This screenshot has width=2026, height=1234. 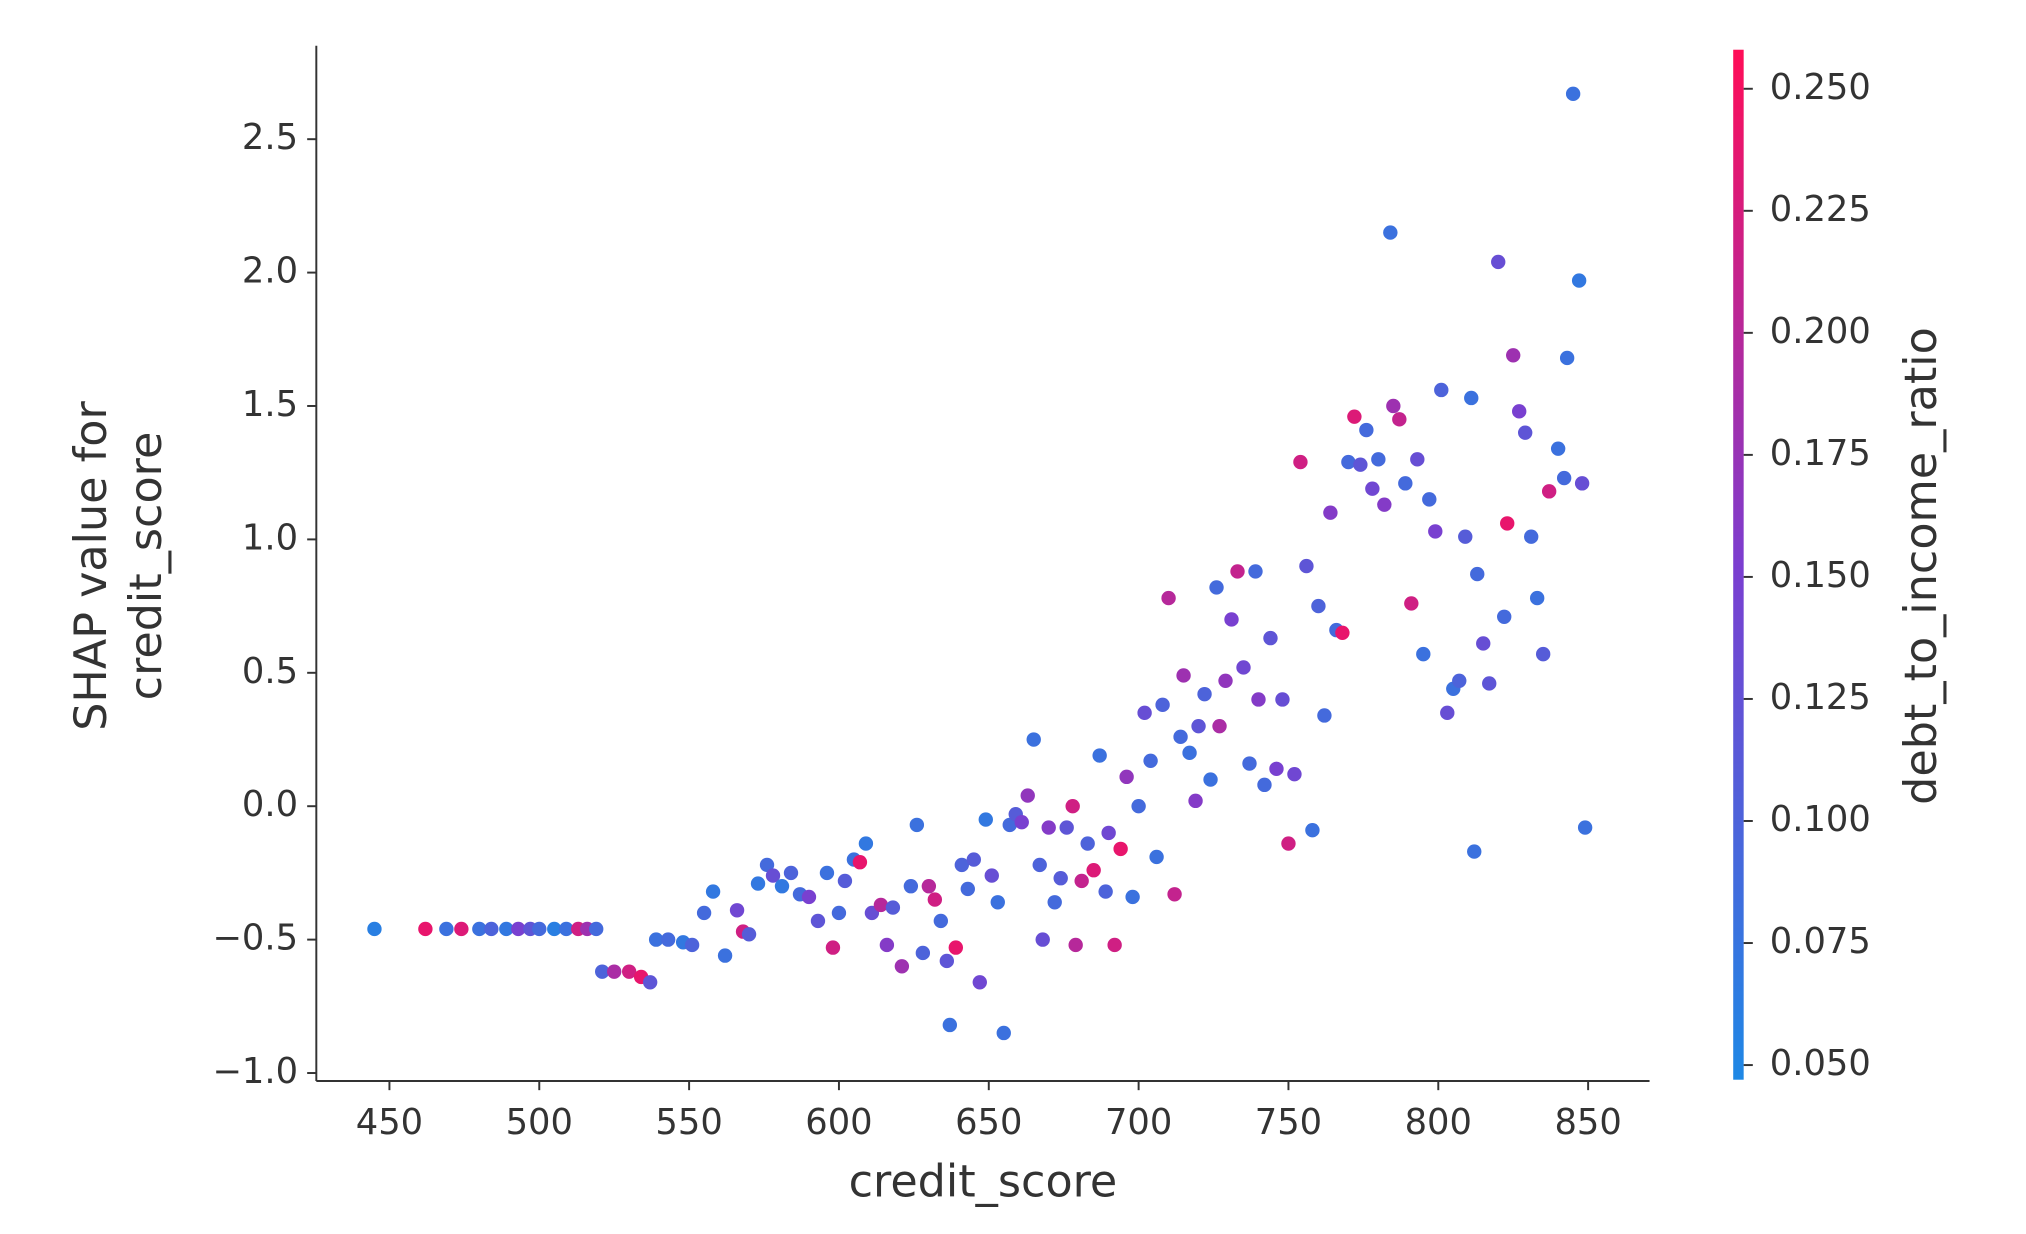 I want to click on x-tick-label: 600, so click(x=838, y=1122).